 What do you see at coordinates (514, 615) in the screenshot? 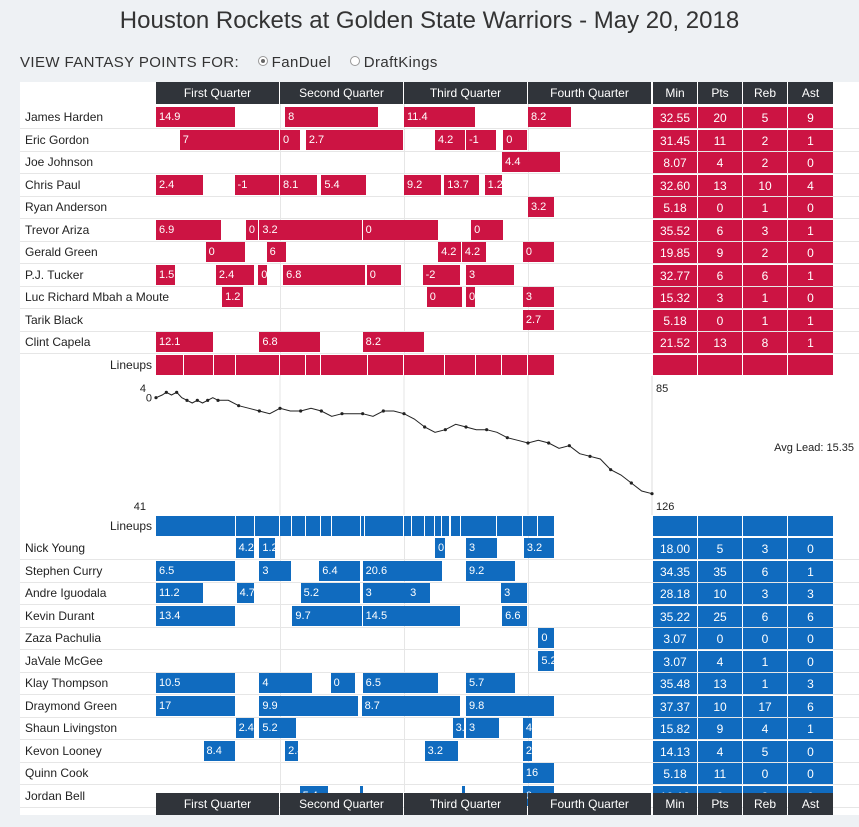
I see `fantasy-bar: 6.6` at bounding box center [514, 615].